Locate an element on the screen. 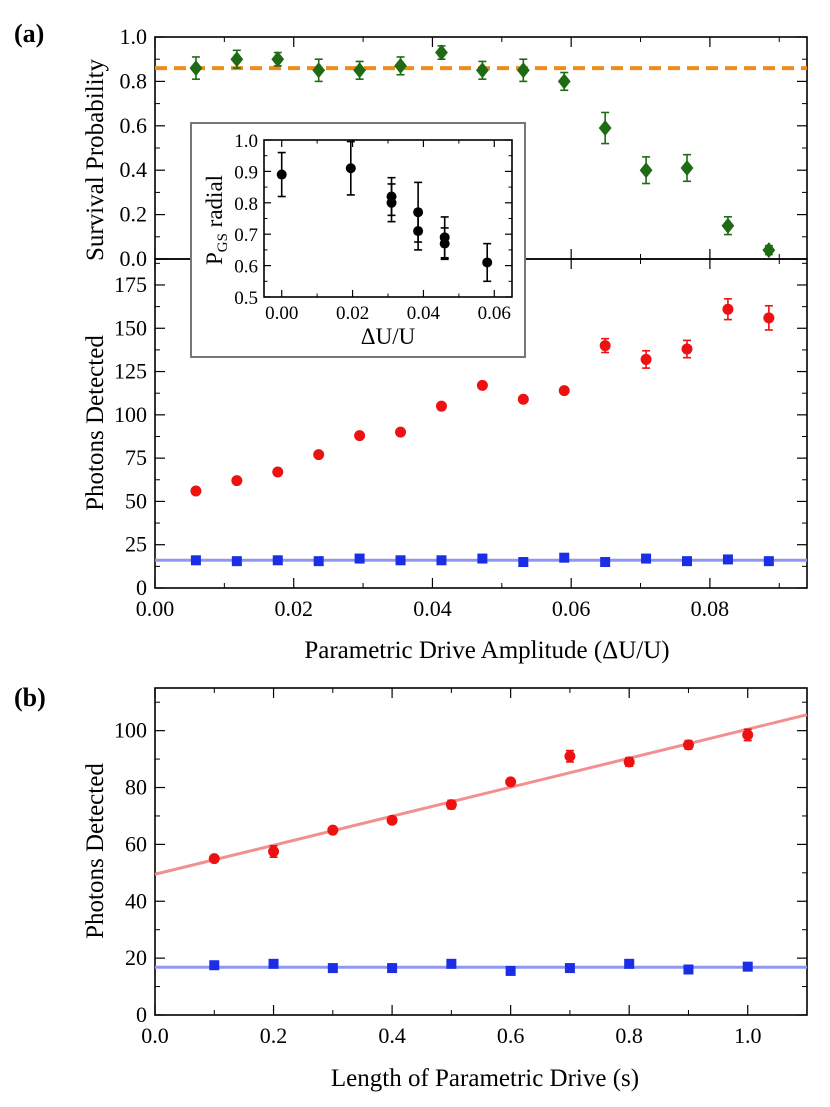 This screenshot has width=830, height=1107. panel-label-b: (b) is located at coordinates (30, 697).